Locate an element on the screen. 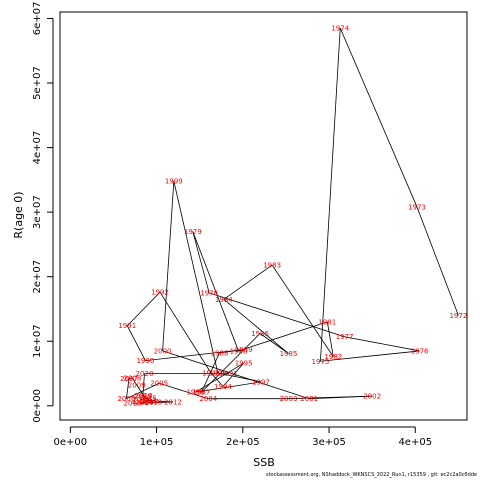 This screenshot has height=480, width=480. year-label: 2018 is located at coordinates (153, 402).